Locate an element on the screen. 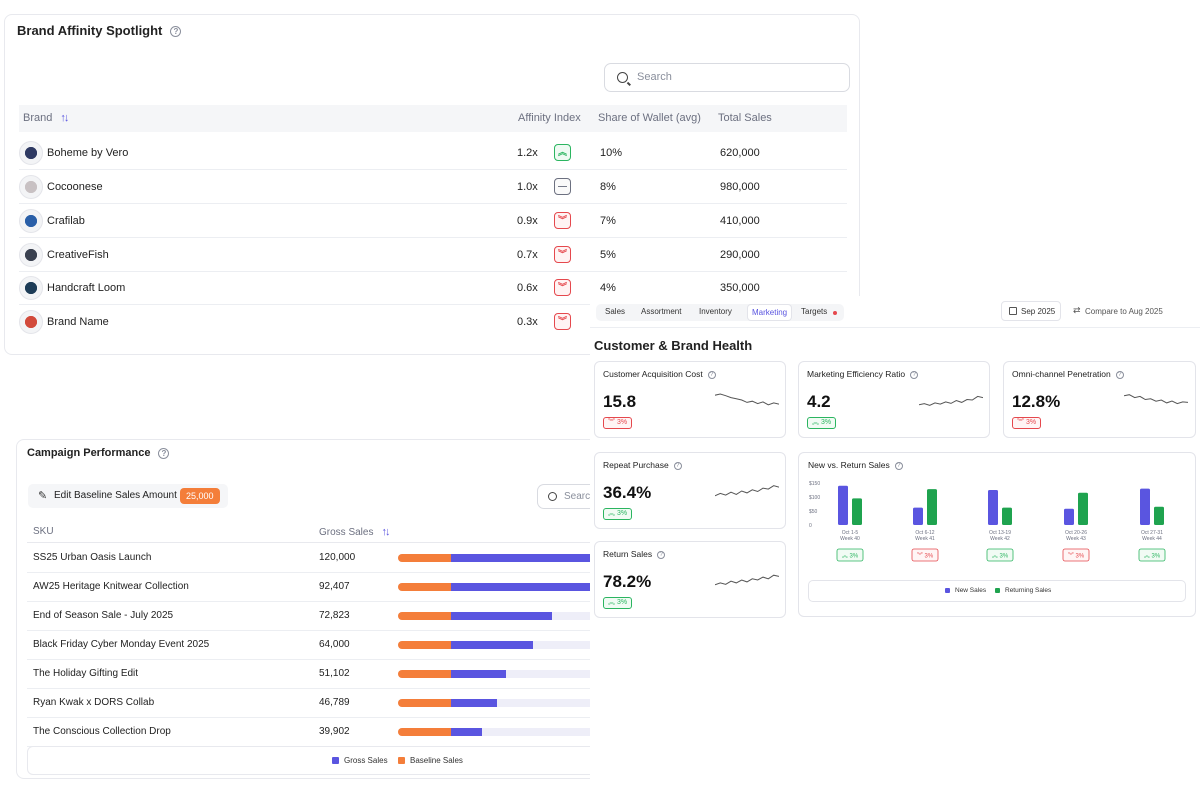 The image size is (1200, 800). affinity-value: 1.0x is located at coordinates (527, 187).